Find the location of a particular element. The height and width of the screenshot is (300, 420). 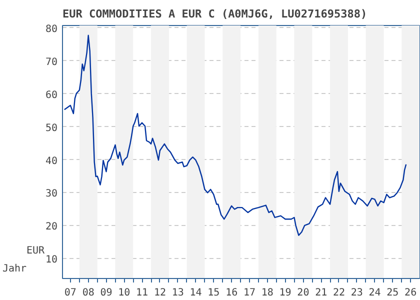

x-tick-label: 11 is located at coordinates (142, 293).